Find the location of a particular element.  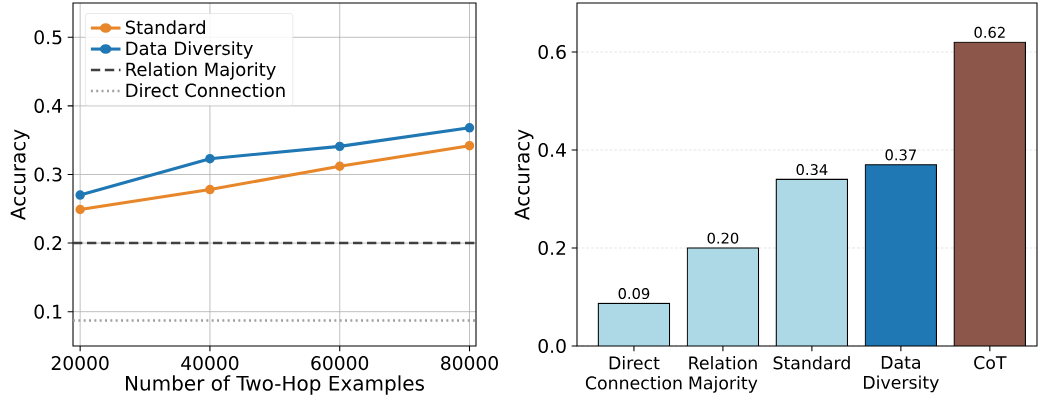

data-label: 0.20 is located at coordinates (723, 238).